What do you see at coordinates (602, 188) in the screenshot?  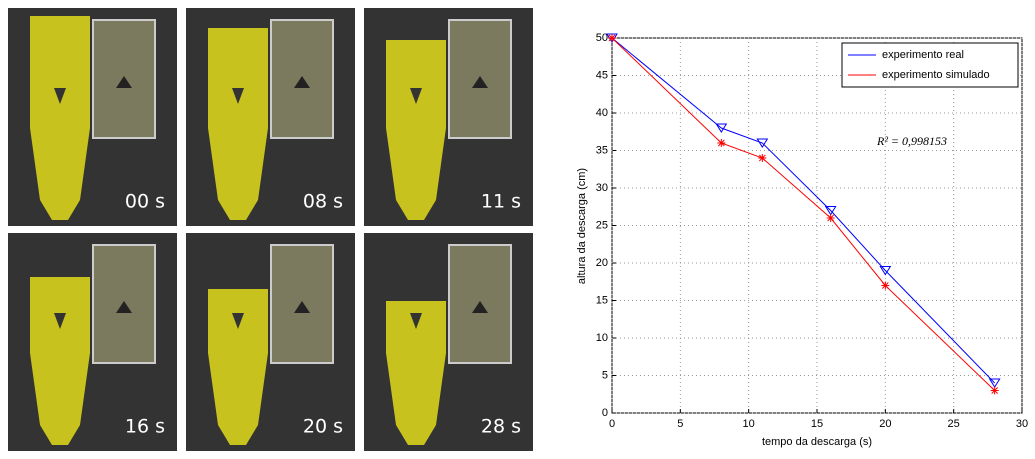 I see `y-tick-label: 30` at bounding box center [602, 188].